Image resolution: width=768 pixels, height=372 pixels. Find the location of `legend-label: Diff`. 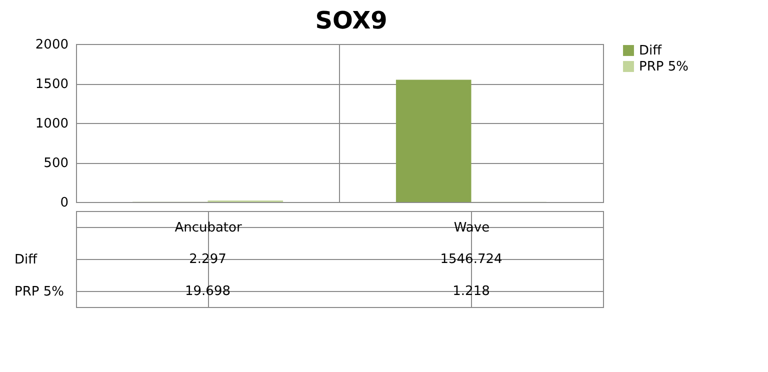

legend-label: Diff is located at coordinates (651, 51).